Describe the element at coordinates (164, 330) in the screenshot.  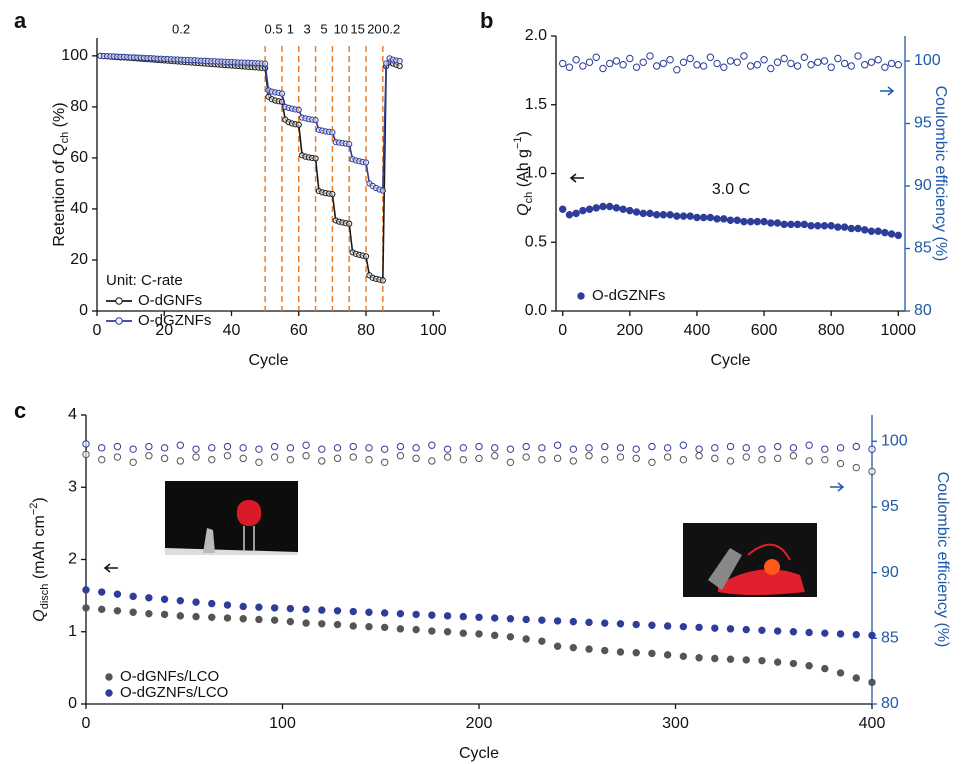
I see `x-tick-label: 20` at that location.